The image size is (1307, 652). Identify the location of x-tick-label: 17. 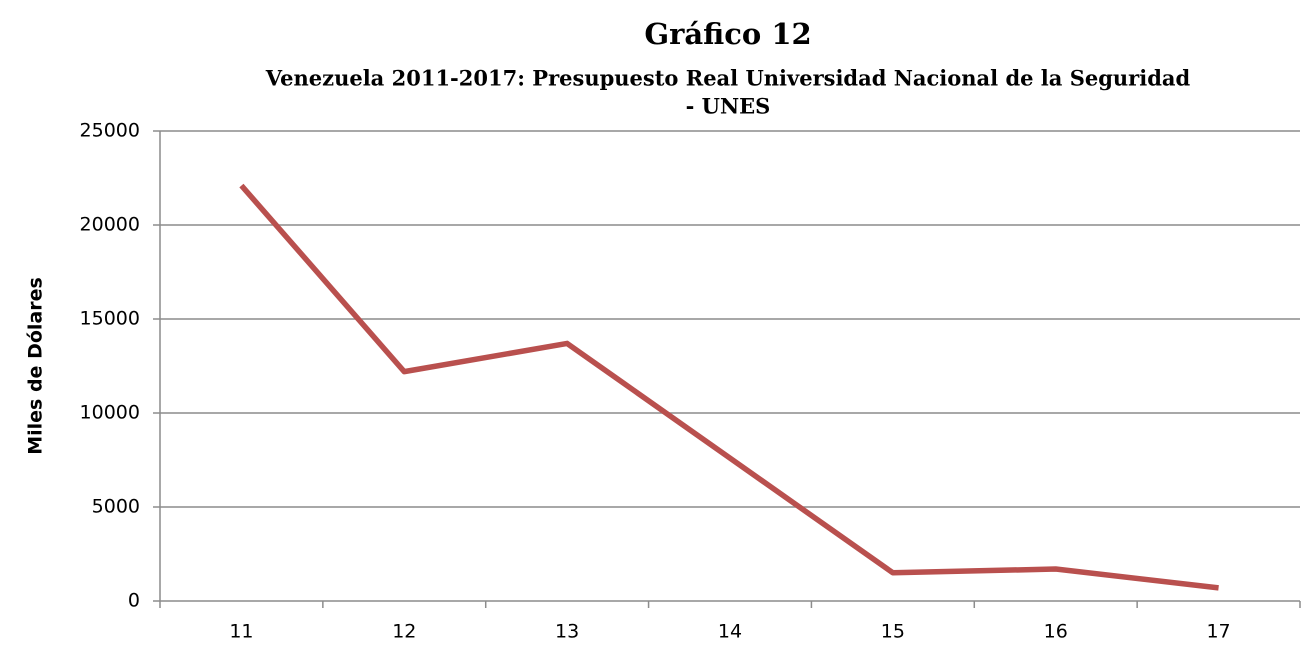
(1218, 632).